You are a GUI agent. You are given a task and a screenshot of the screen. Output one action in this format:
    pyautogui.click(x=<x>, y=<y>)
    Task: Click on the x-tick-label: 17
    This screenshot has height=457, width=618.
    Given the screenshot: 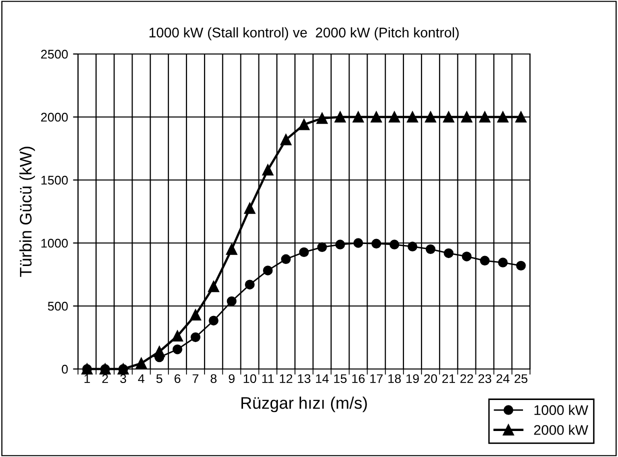 What is the action you would take?
    pyautogui.click(x=376, y=378)
    